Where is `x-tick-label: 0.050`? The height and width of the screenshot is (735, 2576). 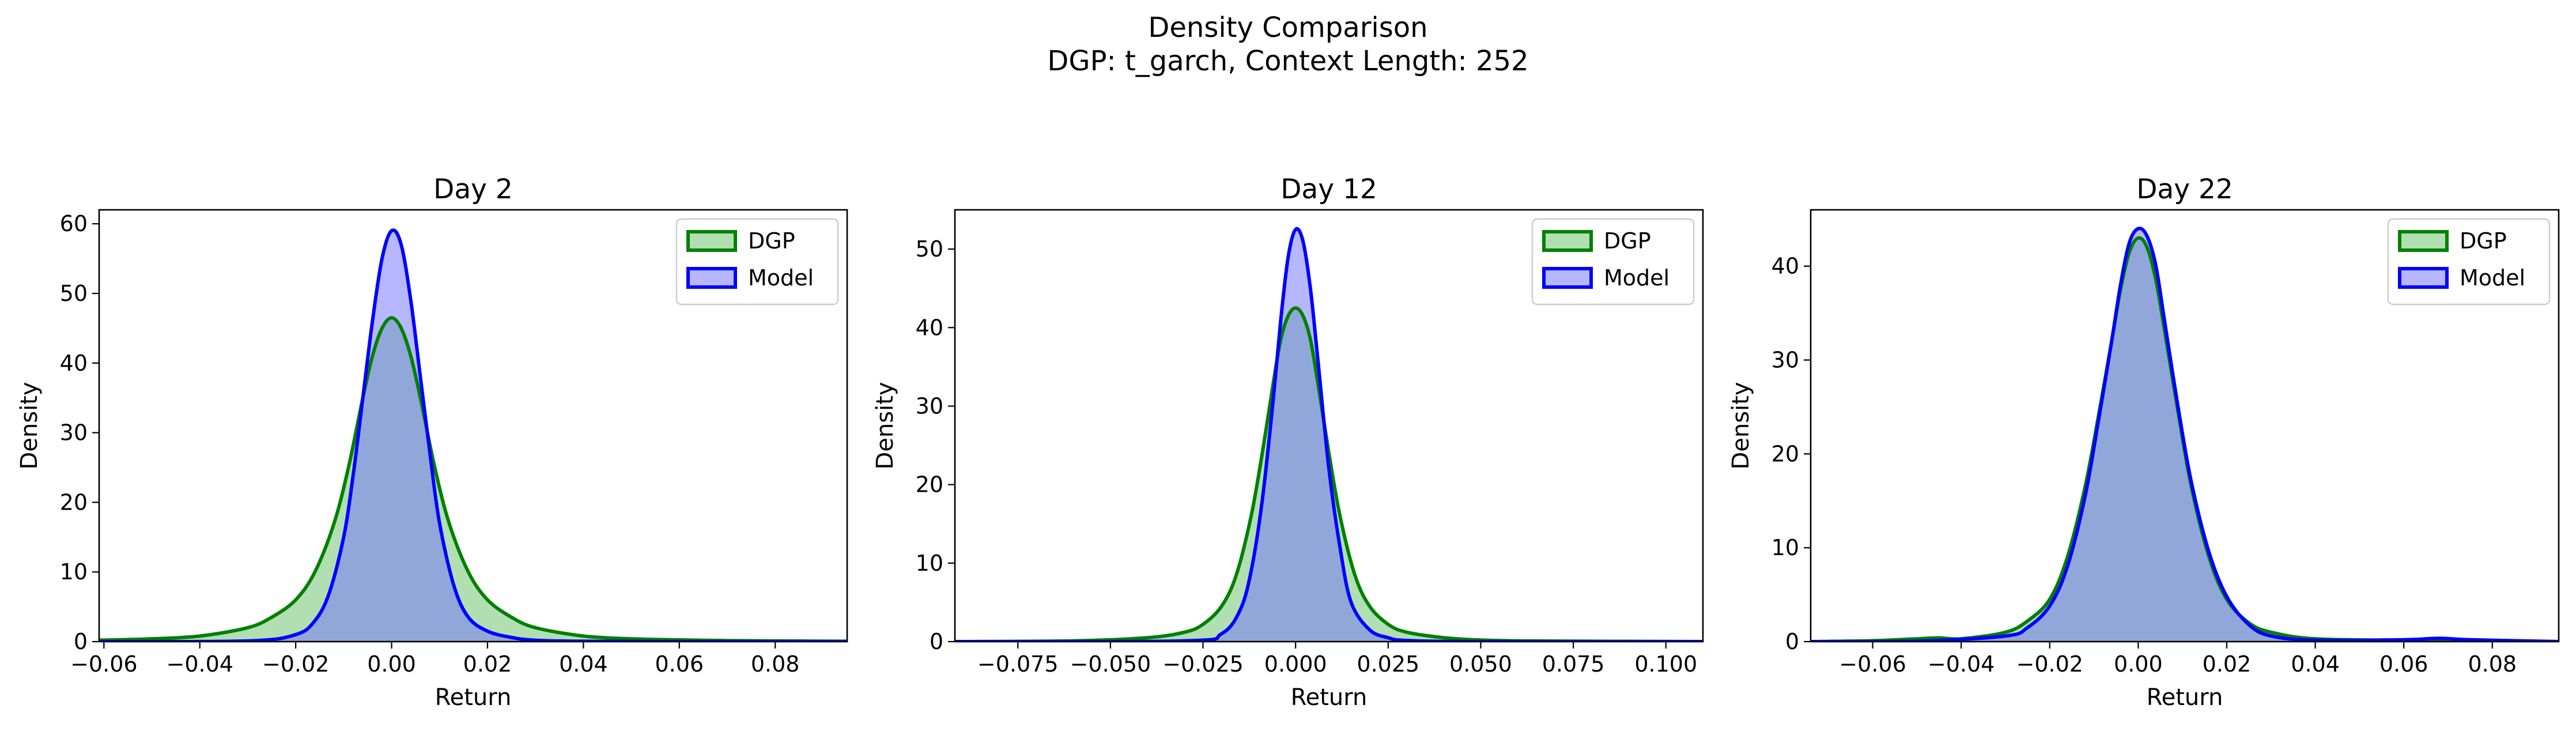 x-tick-label: 0.050 is located at coordinates (1480, 664).